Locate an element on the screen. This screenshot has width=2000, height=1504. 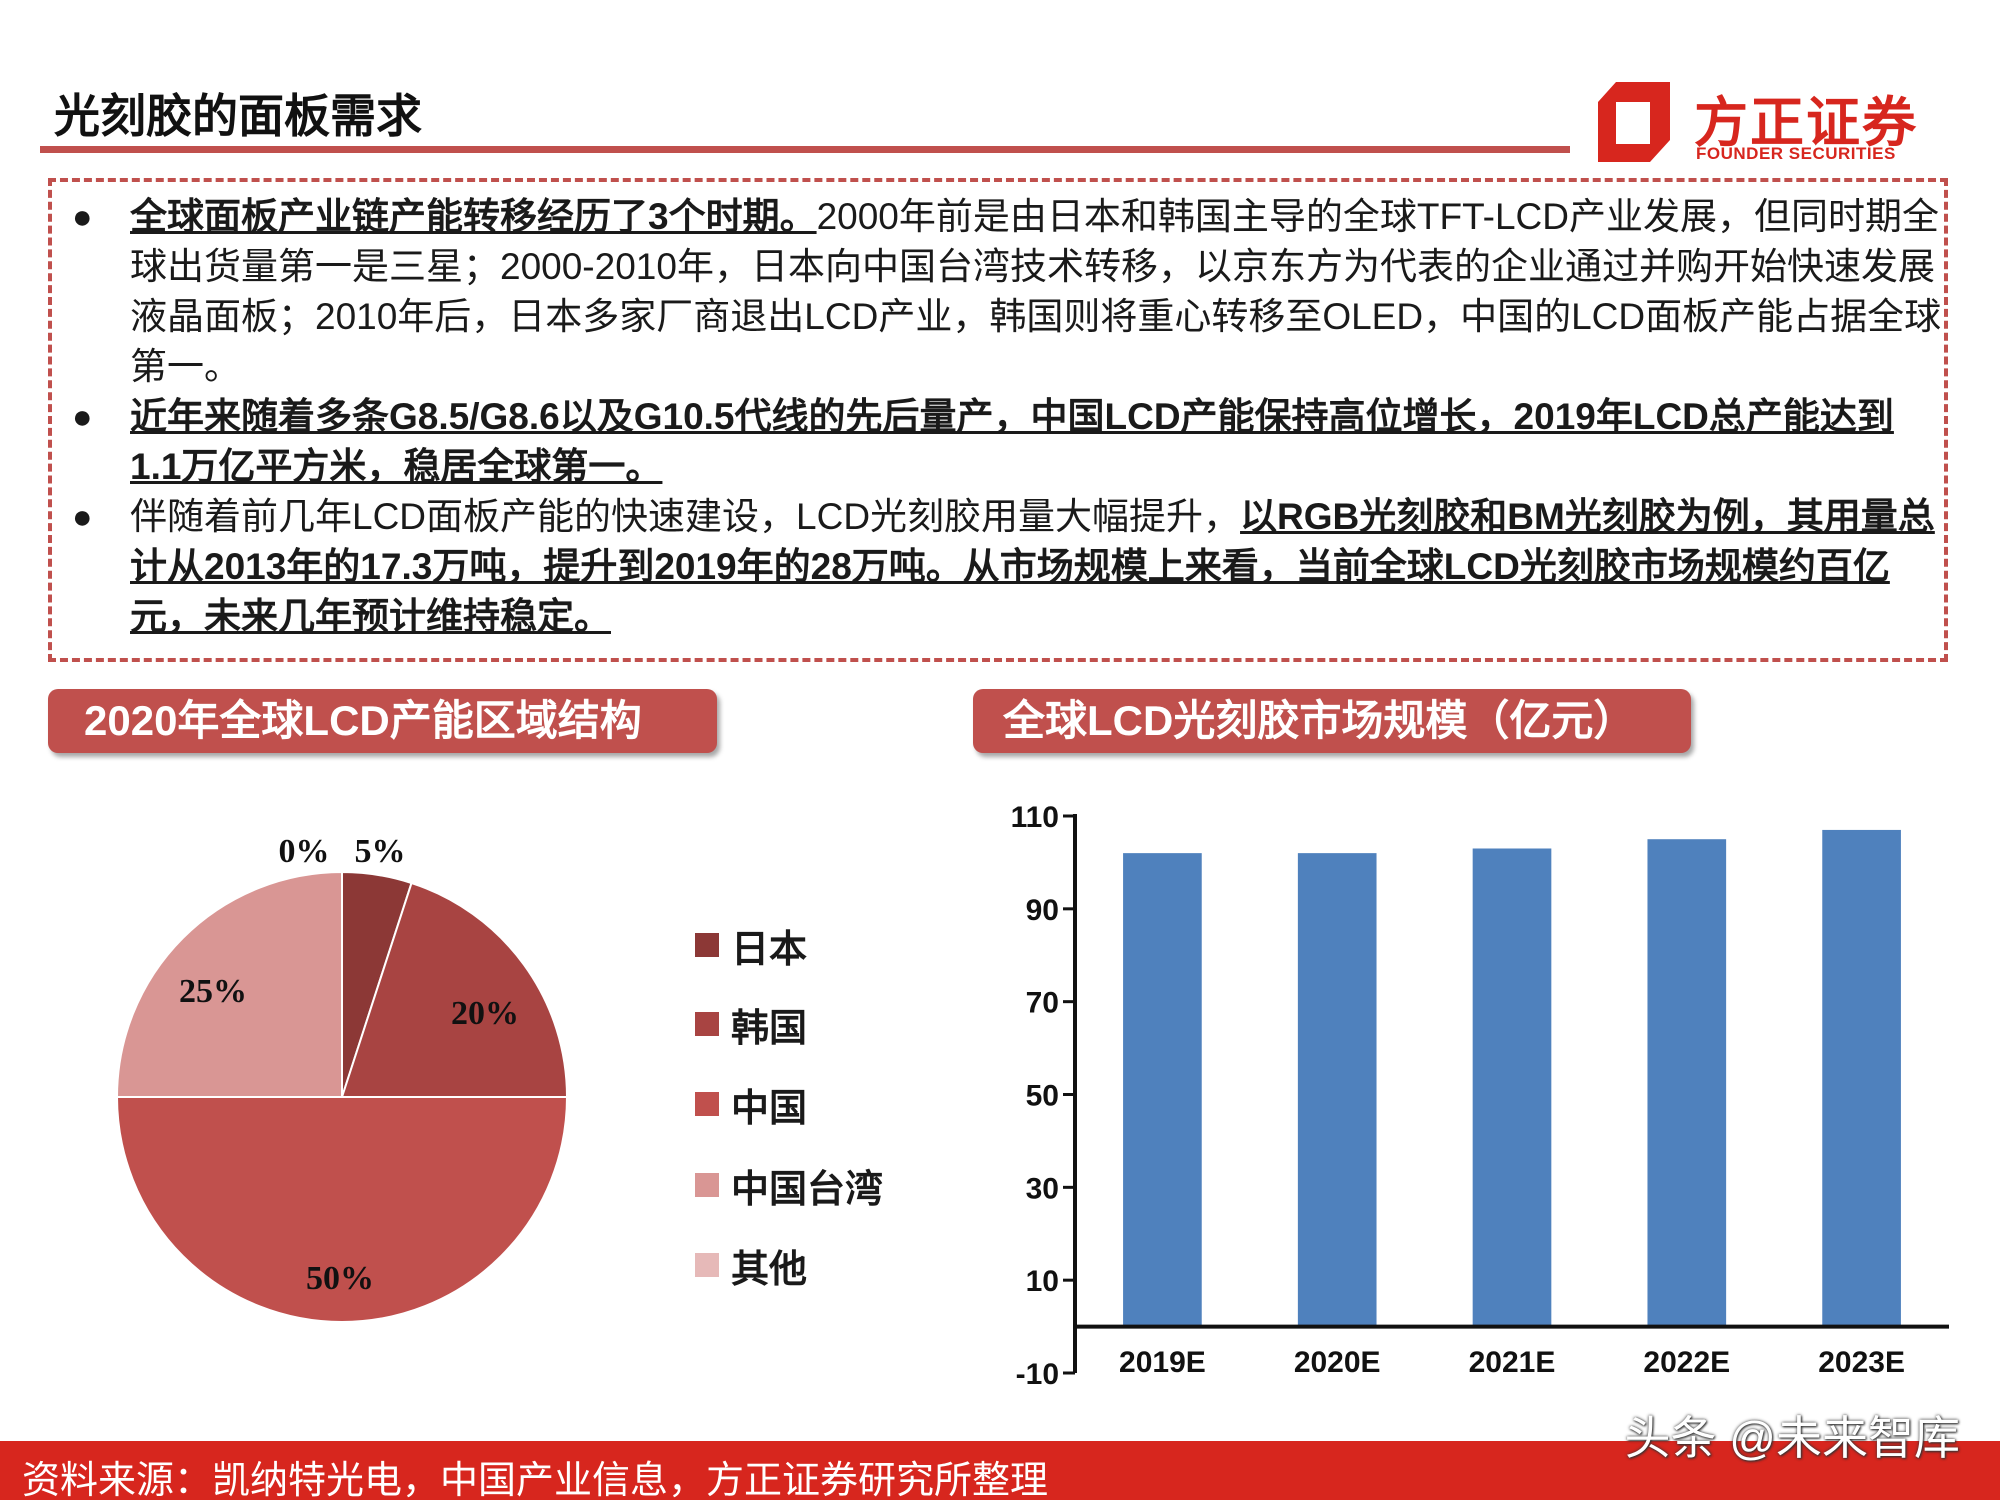
pie-chart is located at coordinates (342, 1096).